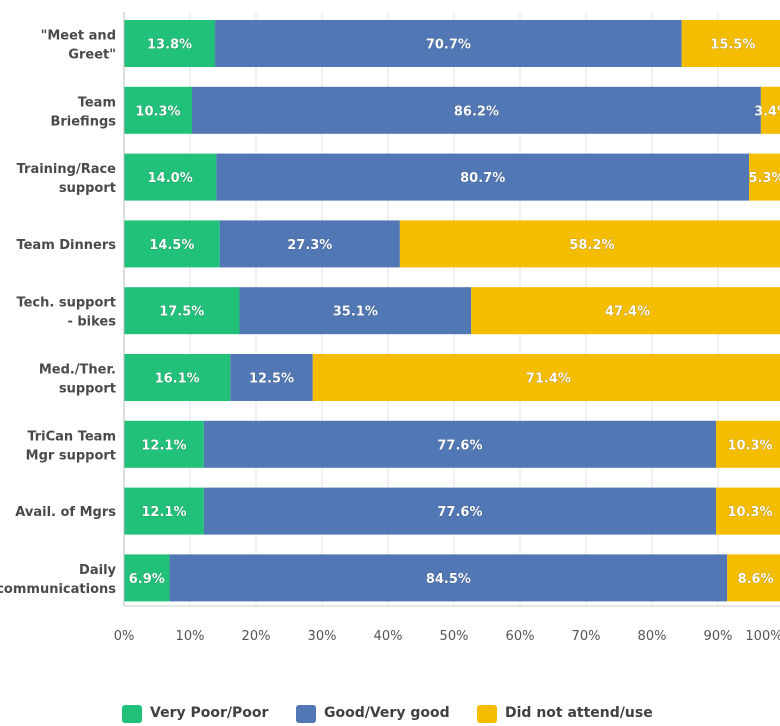 Image resolution: width=780 pixels, height=726 pixels. I want to click on category-label: "Meet and, so click(78, 36).